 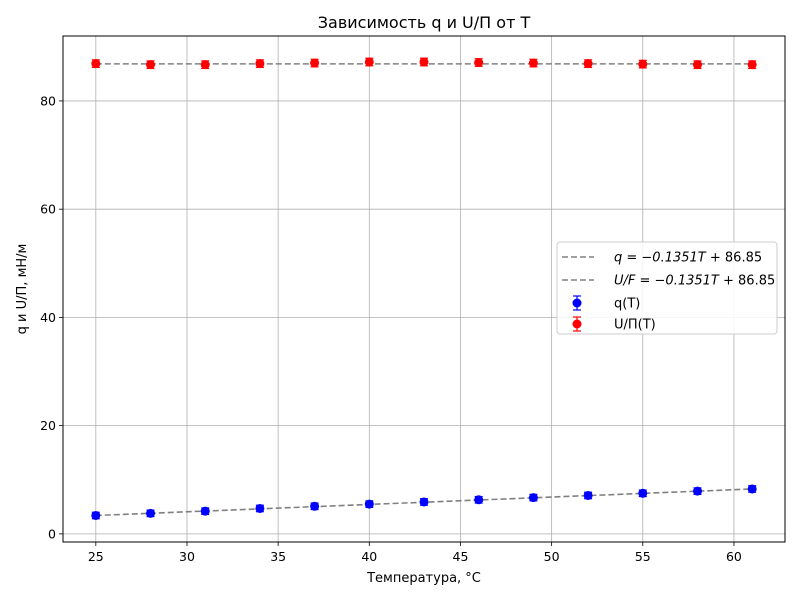 What do you see at coordinates (627, 304) in the screenshot?
I see `legend-series-label: q(T)` at bounding box center [627, 304].